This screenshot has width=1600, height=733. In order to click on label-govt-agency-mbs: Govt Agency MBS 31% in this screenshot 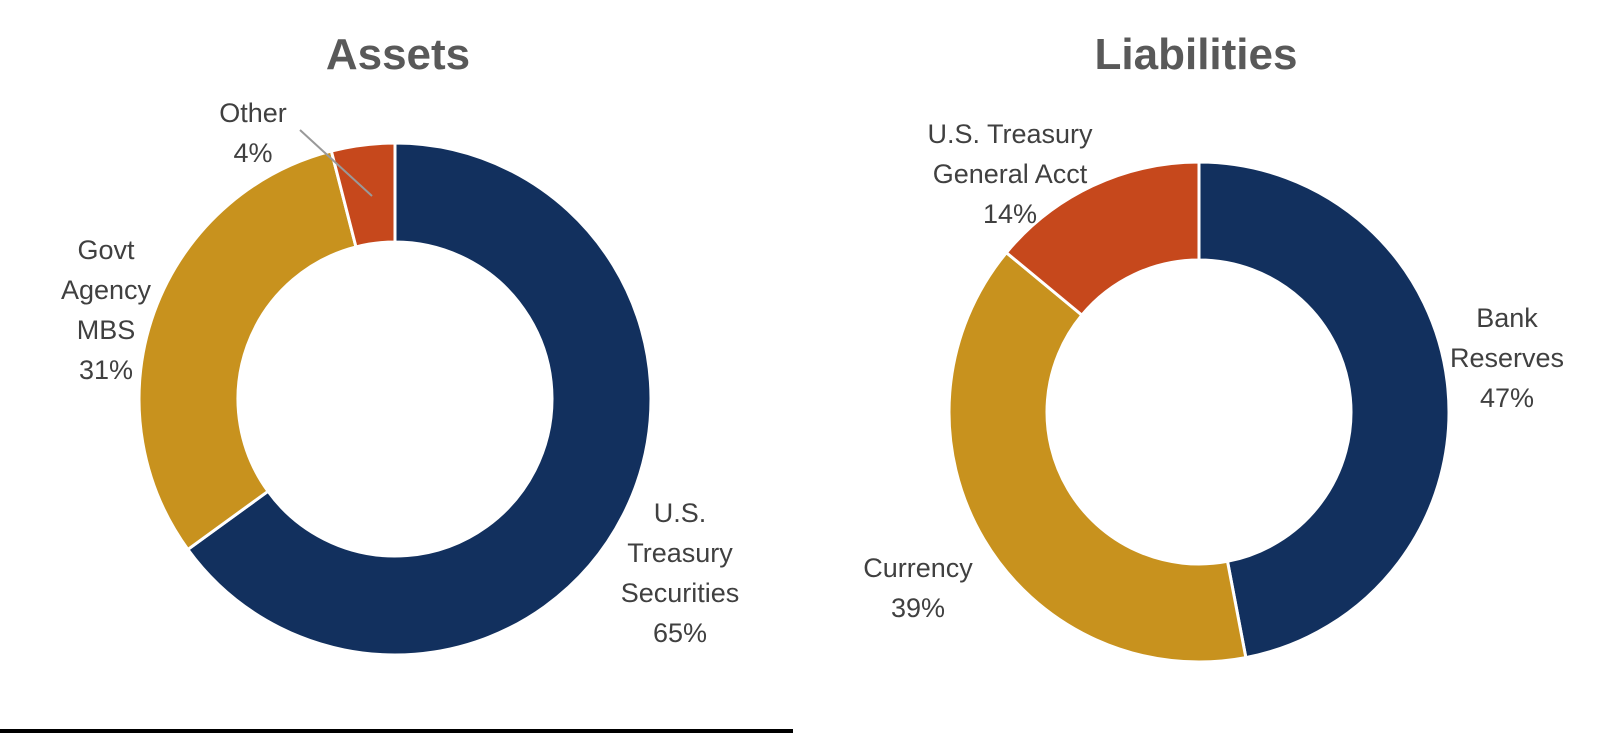, I will do `click(106, 310)`.